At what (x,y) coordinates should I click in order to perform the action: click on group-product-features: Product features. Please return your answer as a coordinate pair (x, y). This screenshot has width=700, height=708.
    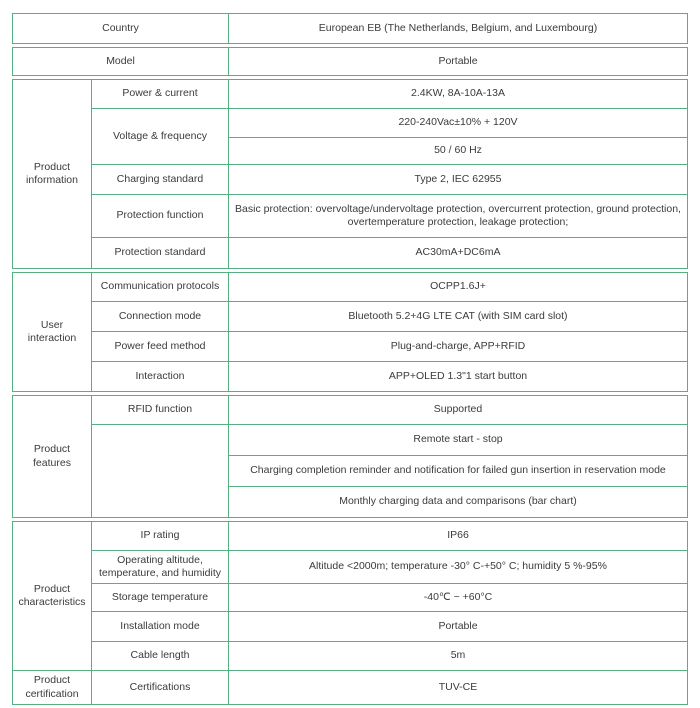
    Looking at the image, I should click on (52, 456).